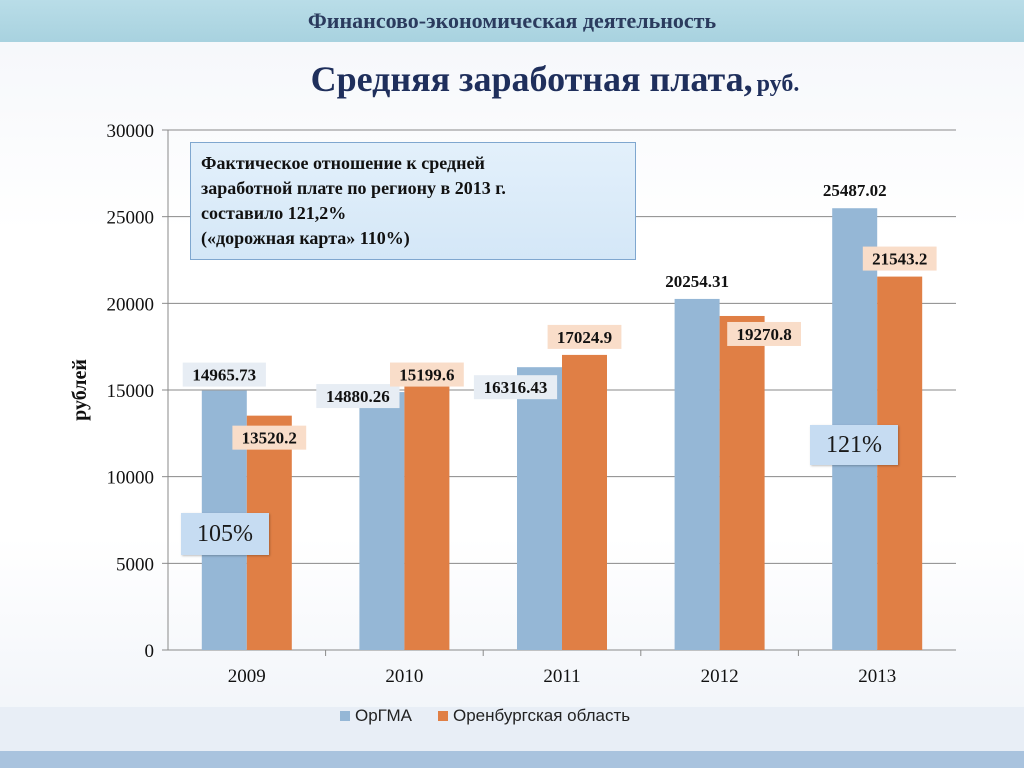 The height and width of the screenshot is (768, 1024). Describe the element at coordinates (345, 716) in the screenshot. I see `legend-swatch-orgma` at that location.